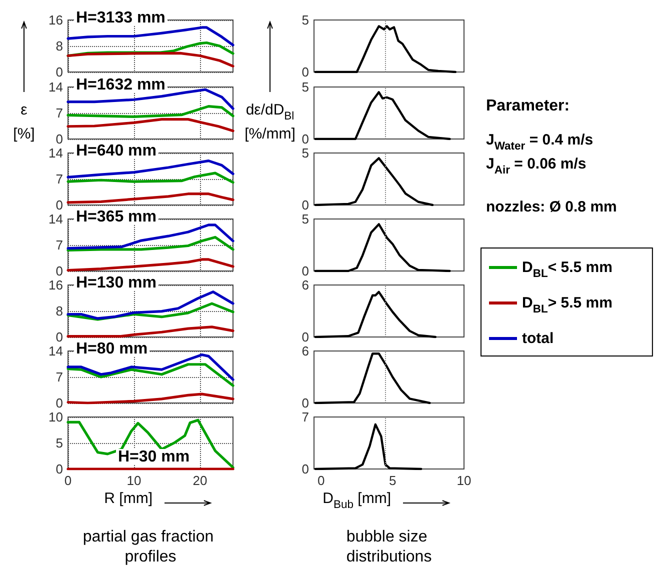 The width and height of the screenshot is (657, 572). What do you see at coordinates (121, 85) in the screenshot?
I see `chart-title: H=1632 mm` at bounding box center [121, 85].